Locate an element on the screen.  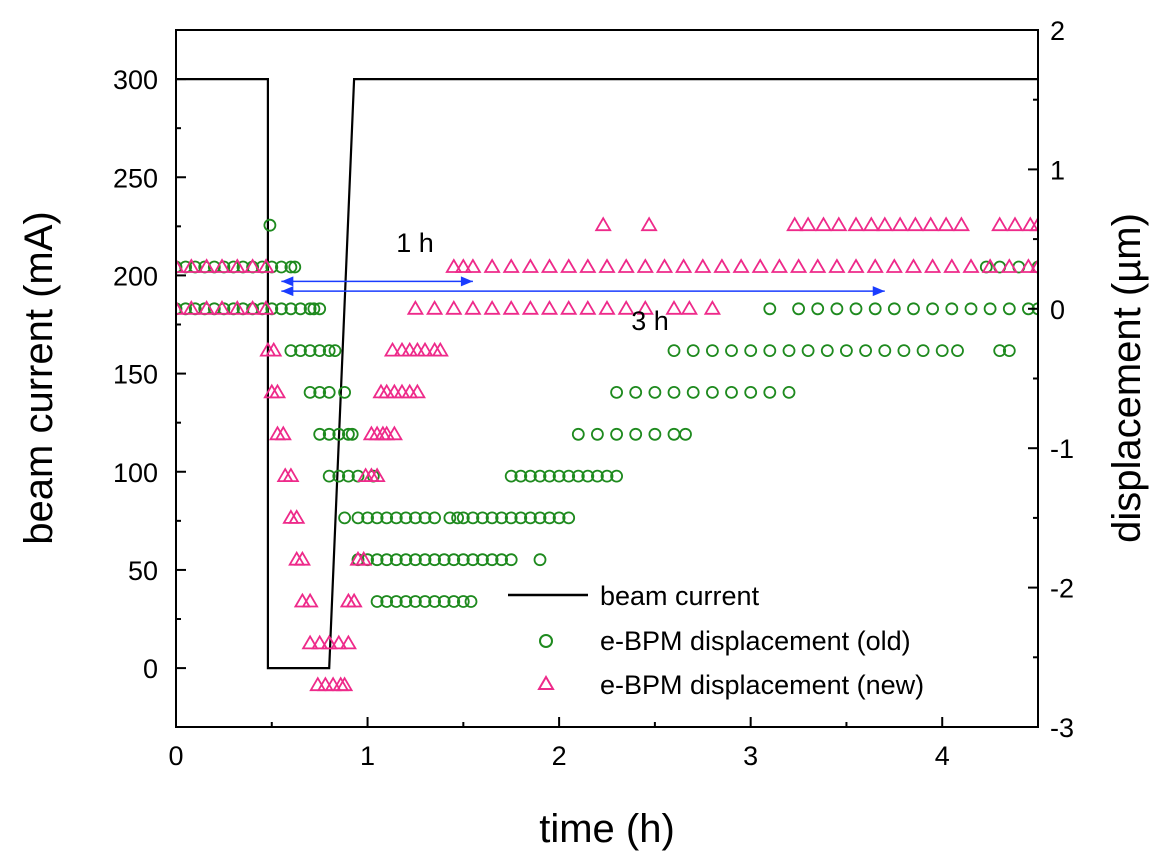
y-tick-label: 200 is located at coordinates (135, 276).